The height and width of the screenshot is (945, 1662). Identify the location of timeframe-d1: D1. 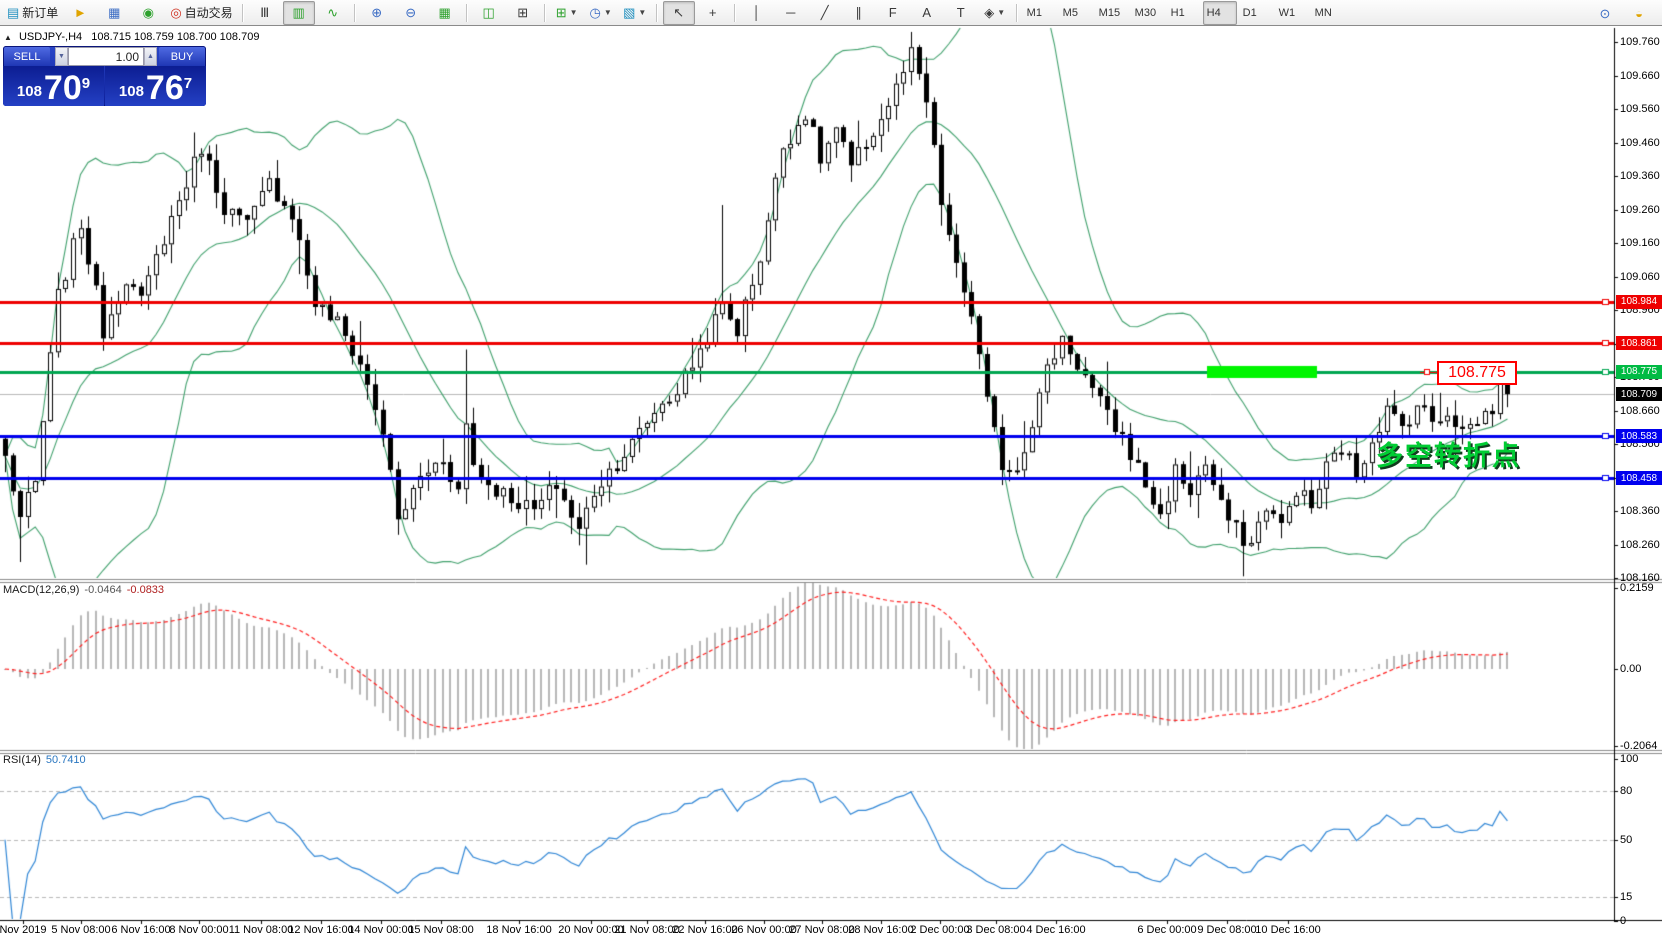
(1256, 13).